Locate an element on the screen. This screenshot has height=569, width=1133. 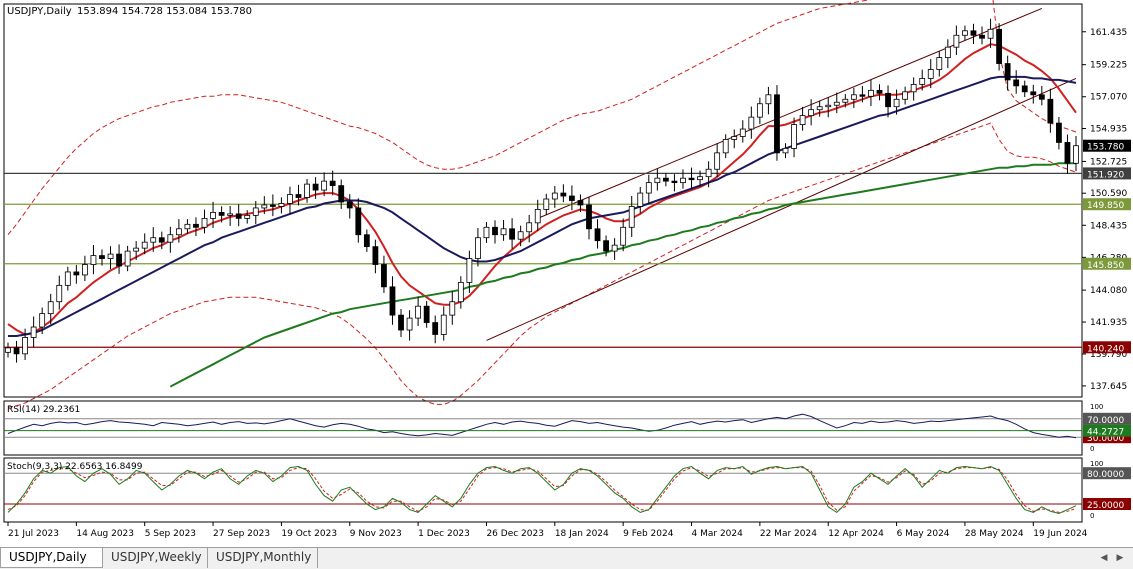
time-tick-label: 22 Mar 2024 is located at coordinates (788, 534).